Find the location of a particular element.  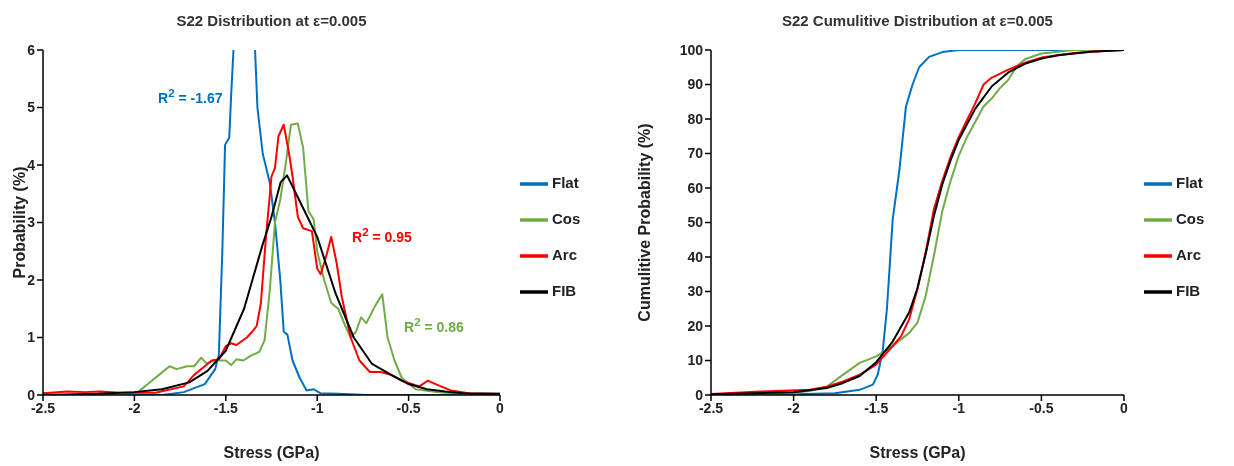

y-tick-label: 20 is located at coordinates (695, 325).